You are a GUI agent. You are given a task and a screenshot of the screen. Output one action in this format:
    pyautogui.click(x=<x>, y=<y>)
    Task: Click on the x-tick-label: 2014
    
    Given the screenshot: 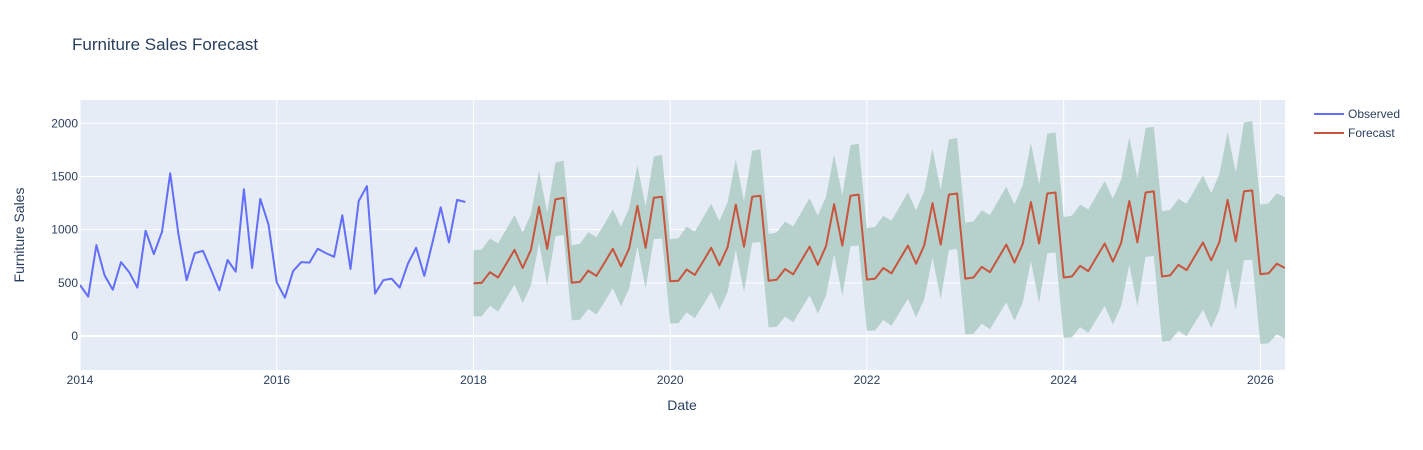 What is the action you would take?
    pyautogui.click(x=80, y=380)
    